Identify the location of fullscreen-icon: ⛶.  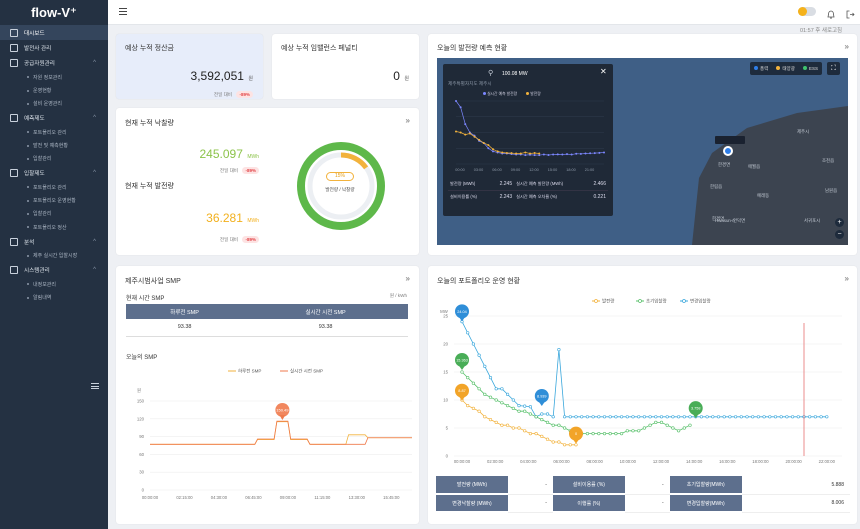
(833, 68).